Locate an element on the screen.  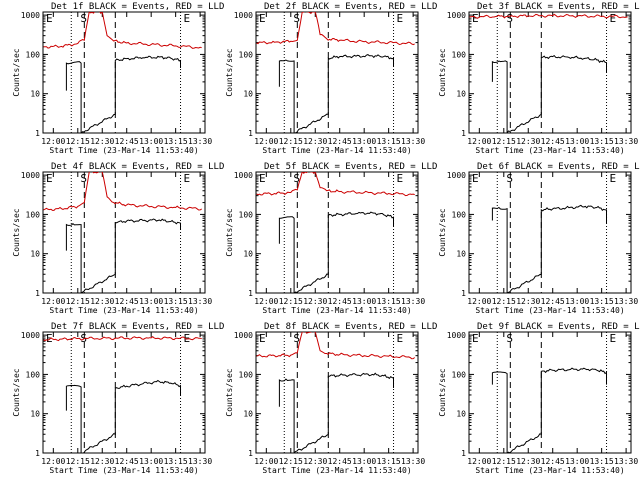
panel-title: Det 3f BLACK = Events, RED = LLD is located at coordinates (558, 7).